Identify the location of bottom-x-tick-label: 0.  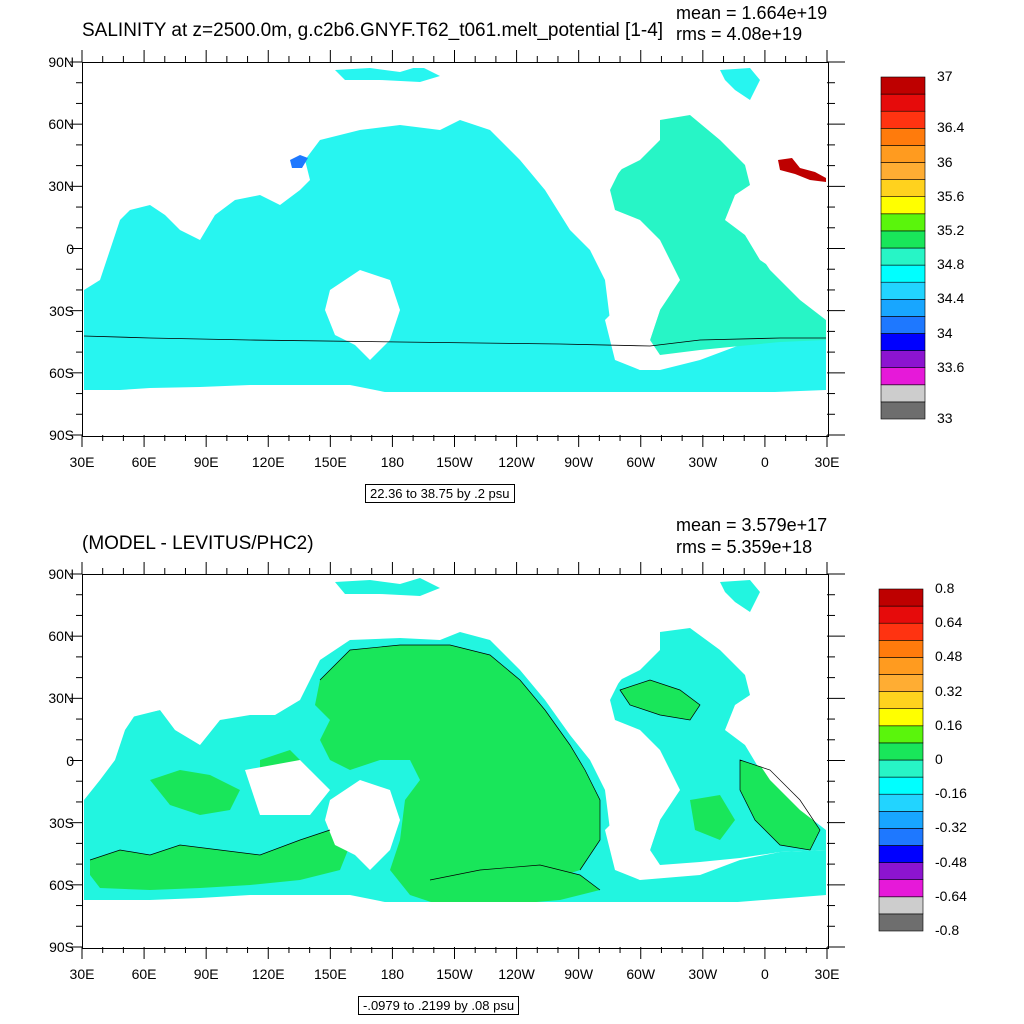
(765, 974).